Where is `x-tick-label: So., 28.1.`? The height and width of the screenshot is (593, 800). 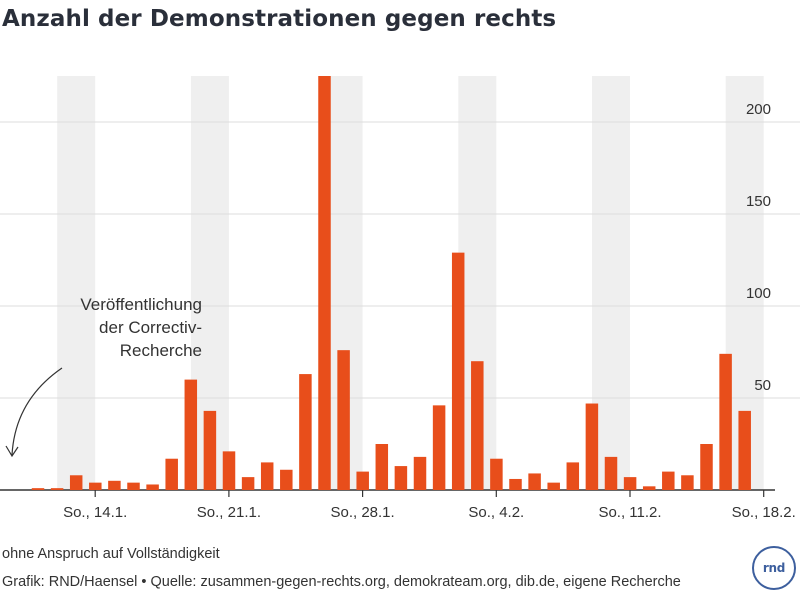 x-tick-label: So., 28.1. is located at coordinates (362, 512).